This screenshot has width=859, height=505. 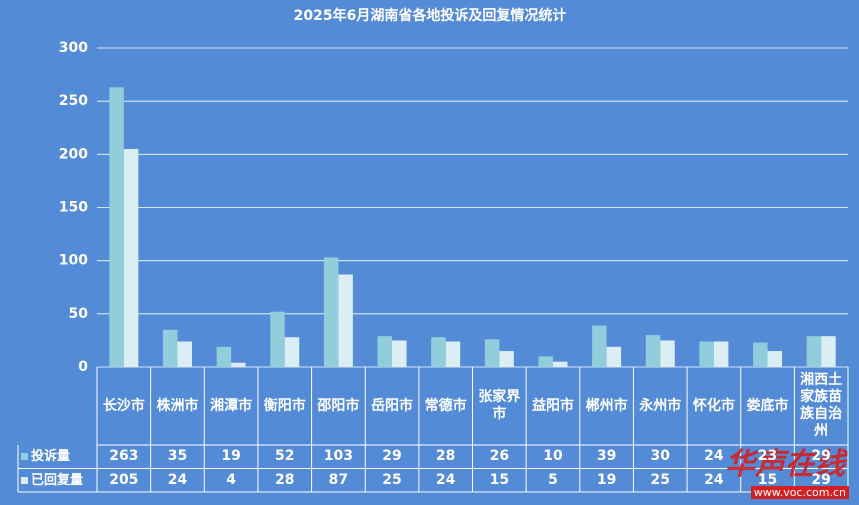 What do you see at coordinates (83, 367) in the screenshot?
I see `y-tick-label: 0` at bounding box center [83, 367].